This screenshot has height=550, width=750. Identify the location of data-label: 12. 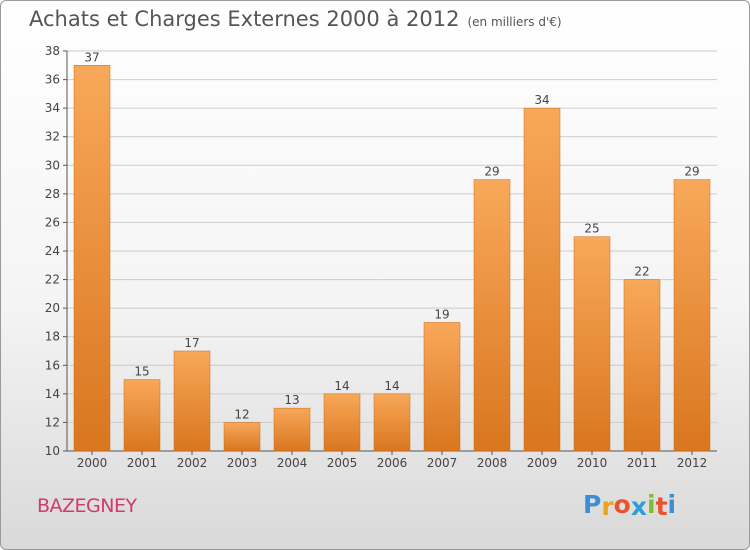
(241, 414).